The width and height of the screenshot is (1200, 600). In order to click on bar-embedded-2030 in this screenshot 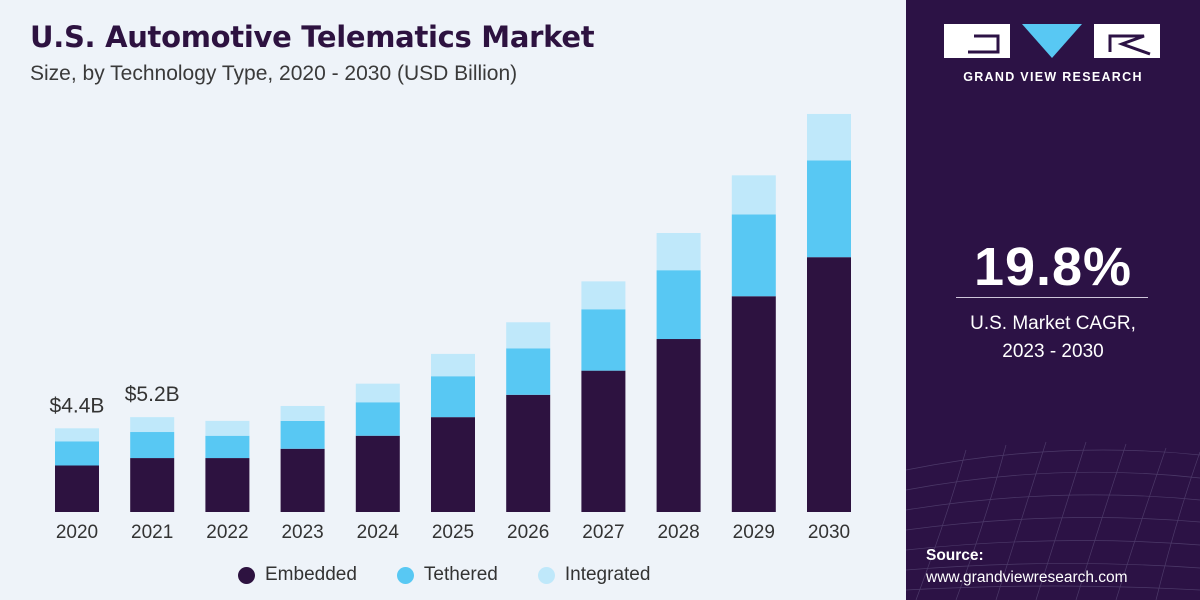, I will do `click(829, 384)`.